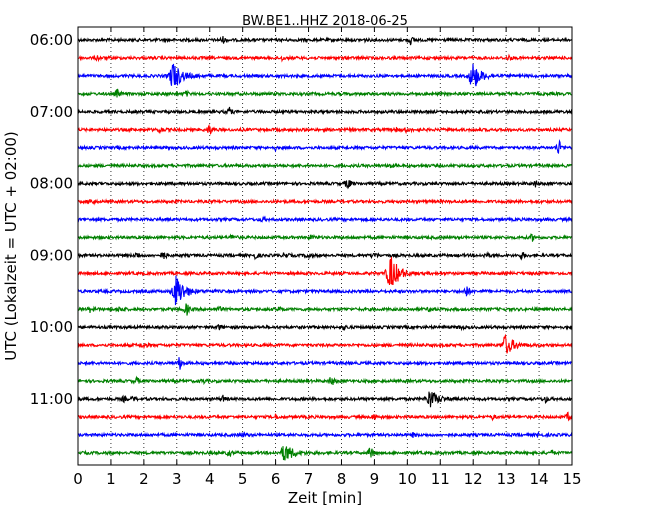  Describe the element at coordinates (11, 246) in the screenshot. I see `y-axis-label: UTC (Lokalzeit = UTC + 02:00)` at that location.